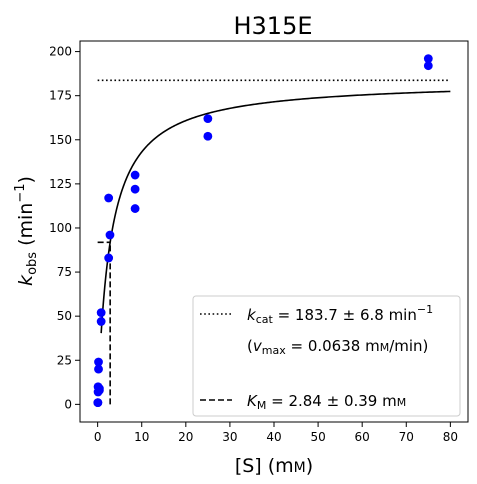  What do you see at coordinates (60, 140) in the screenshot?
I see `y-tick-label: 150` at bounding box center [60, 140].